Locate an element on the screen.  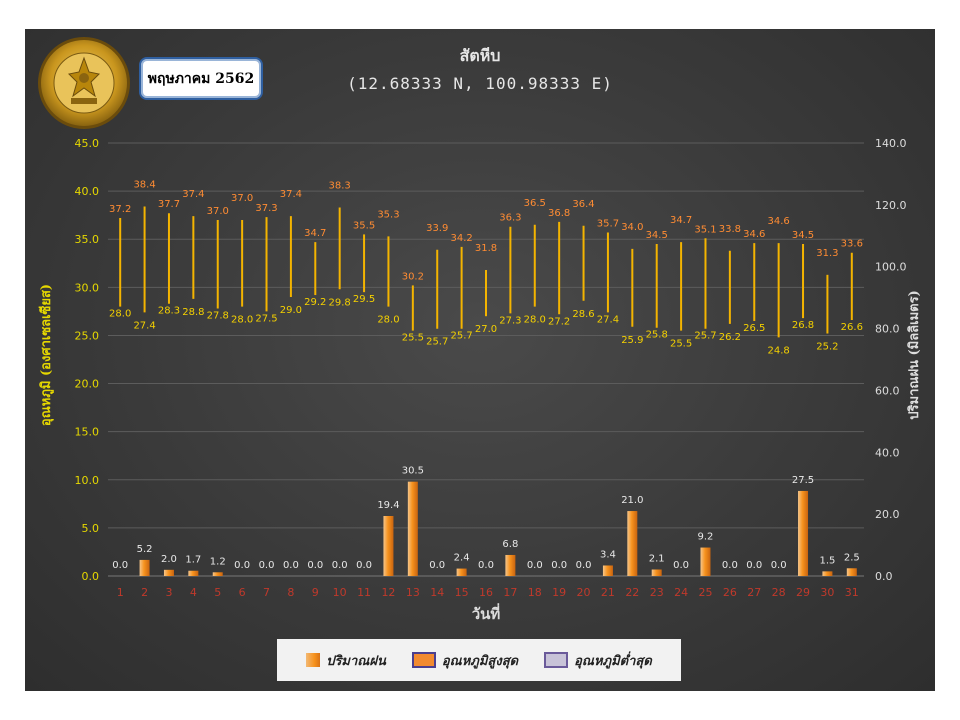
left-axis-tick-label: 35.0 is located at coordinates (87, 239).